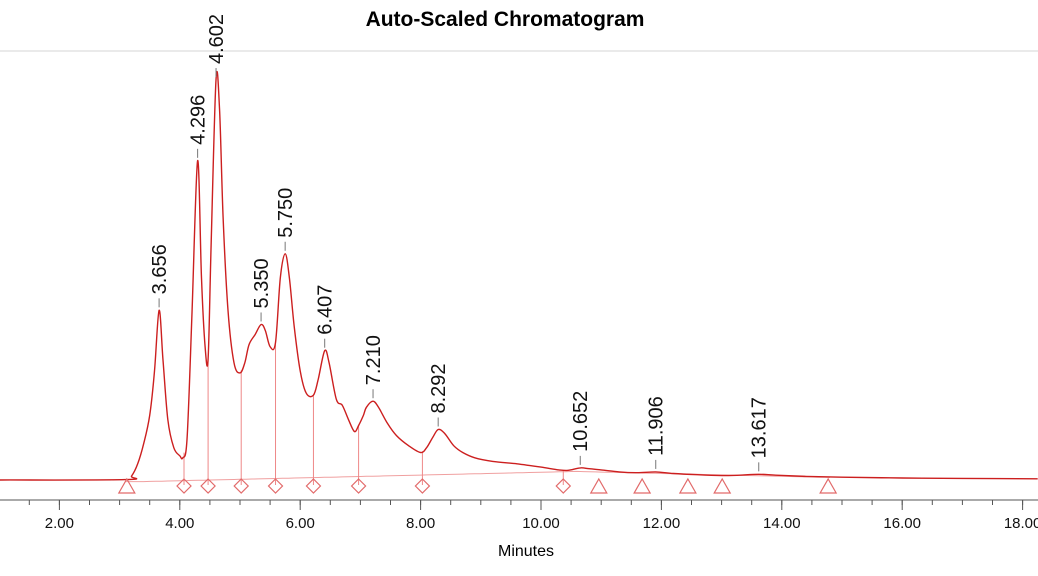 The height and width of the screenshot is (576, 1038). What do you see at coordinates (286, 213) in the screenshot?
I see `peak-label: 5.750` at bounding box center [286, 213].